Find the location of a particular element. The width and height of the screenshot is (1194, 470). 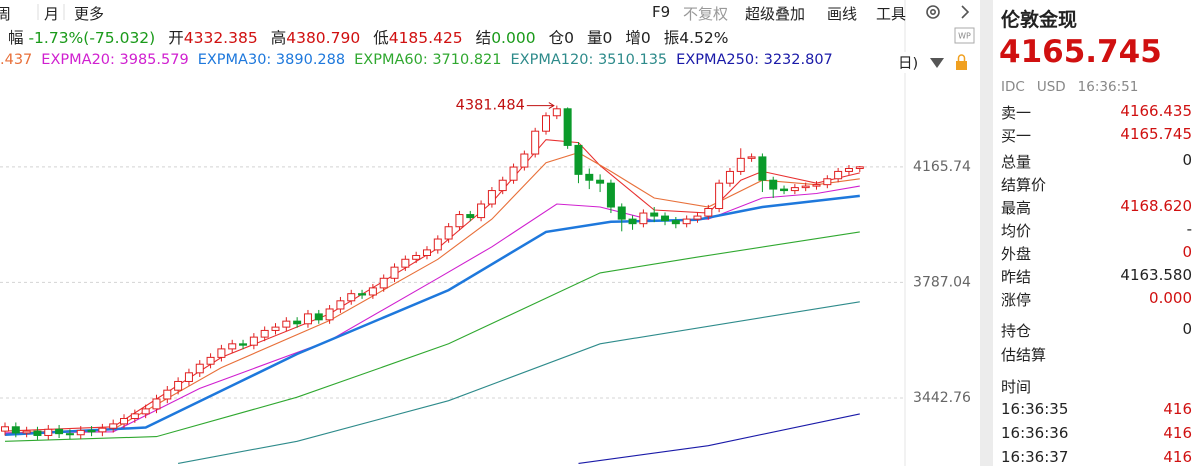

quote-row: 涨停 0.000 is located at coordinates (1096, 300).